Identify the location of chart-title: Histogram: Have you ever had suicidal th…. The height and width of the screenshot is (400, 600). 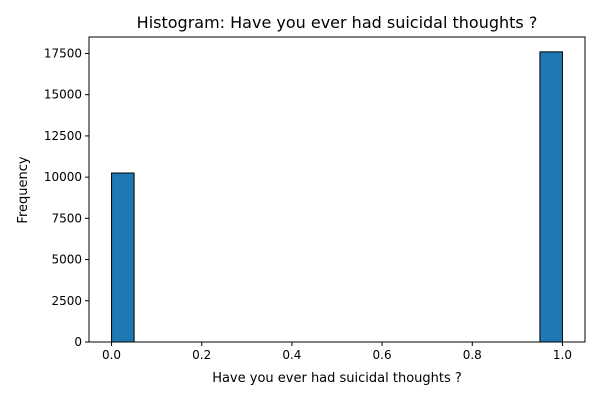
(337, 22).